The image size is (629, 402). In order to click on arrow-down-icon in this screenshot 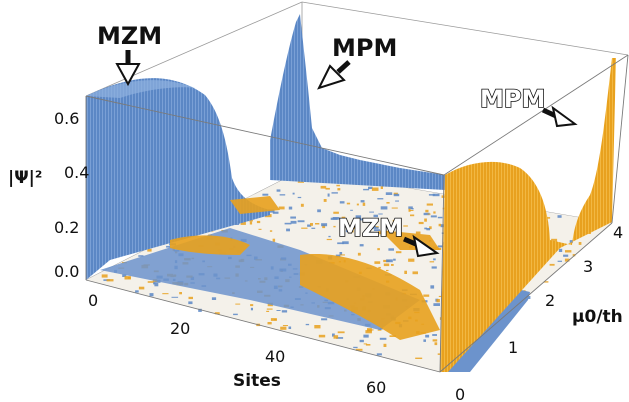, I will do `click(128, 75)`.